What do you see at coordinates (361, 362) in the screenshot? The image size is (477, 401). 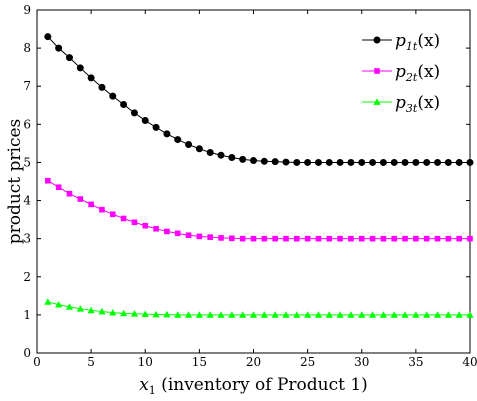 I see `x-tick-label: 30` at bounding box center [361, 362].